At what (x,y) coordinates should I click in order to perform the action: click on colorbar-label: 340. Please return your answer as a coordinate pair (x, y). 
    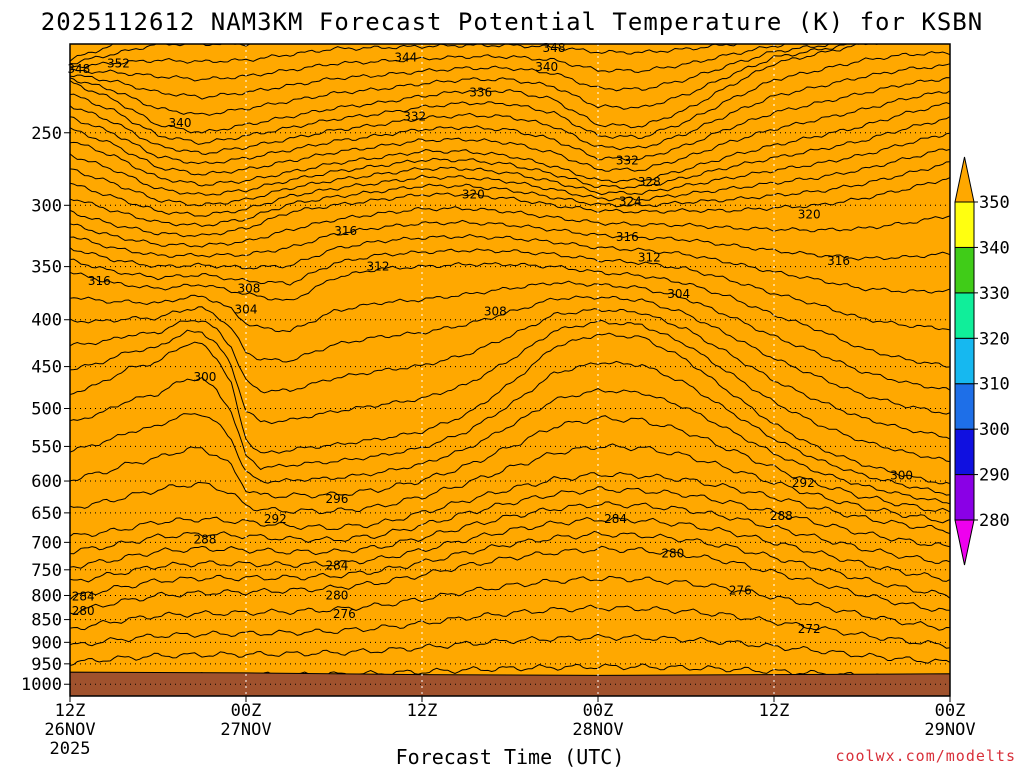
    Looking at the image, I should click on (994, 248).